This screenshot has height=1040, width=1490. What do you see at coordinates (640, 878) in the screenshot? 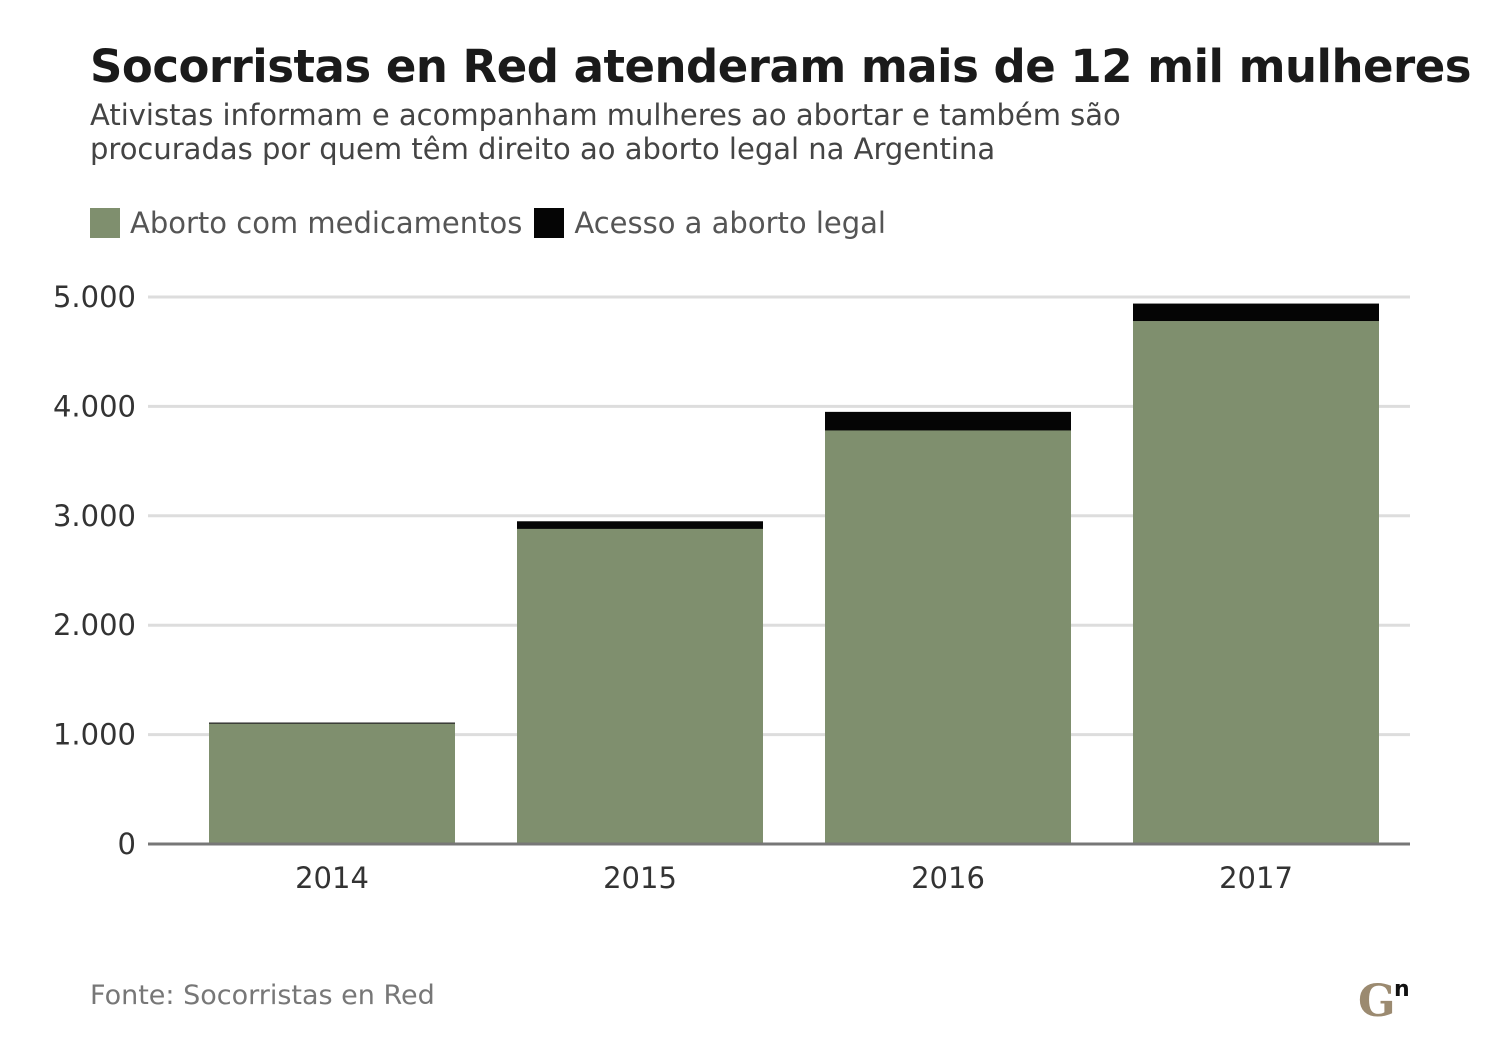
I see `x-tick-label-2015: 2015` at bounding box center [640, 878].